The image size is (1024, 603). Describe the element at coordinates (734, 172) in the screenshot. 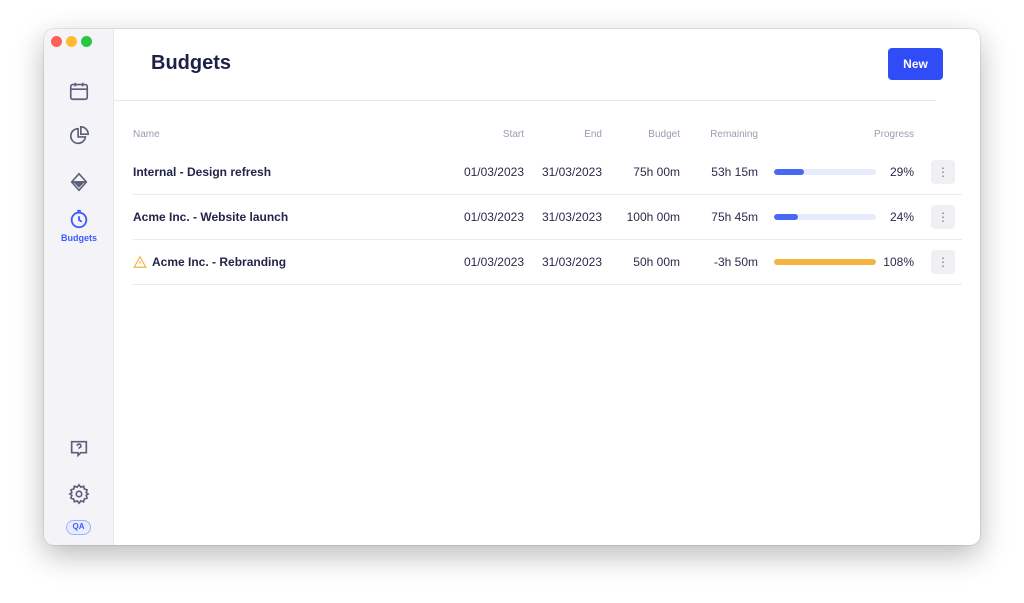

I see `remaining-amount: 53h 15m` at that location.